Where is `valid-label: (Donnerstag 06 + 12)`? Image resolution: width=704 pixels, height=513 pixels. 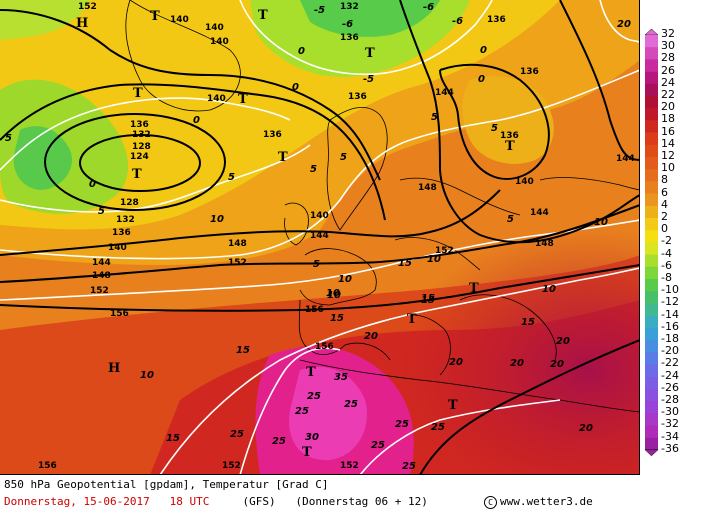 valid-label: (Donnerstag 06 + 12) is located at coordinates (361, 501).